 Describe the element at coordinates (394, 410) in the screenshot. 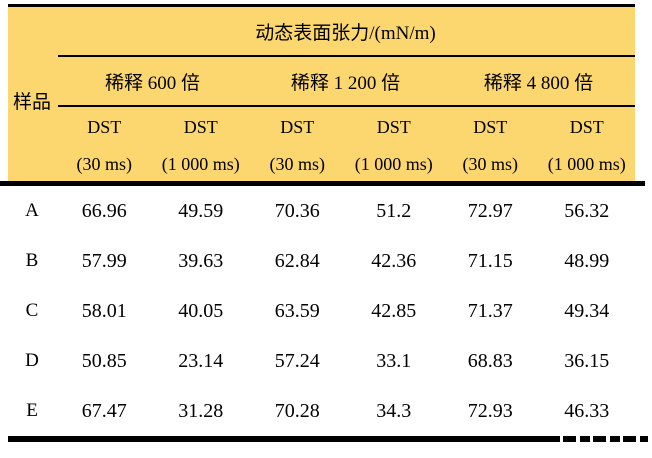

I see `dst-value: 34.3` at that location.